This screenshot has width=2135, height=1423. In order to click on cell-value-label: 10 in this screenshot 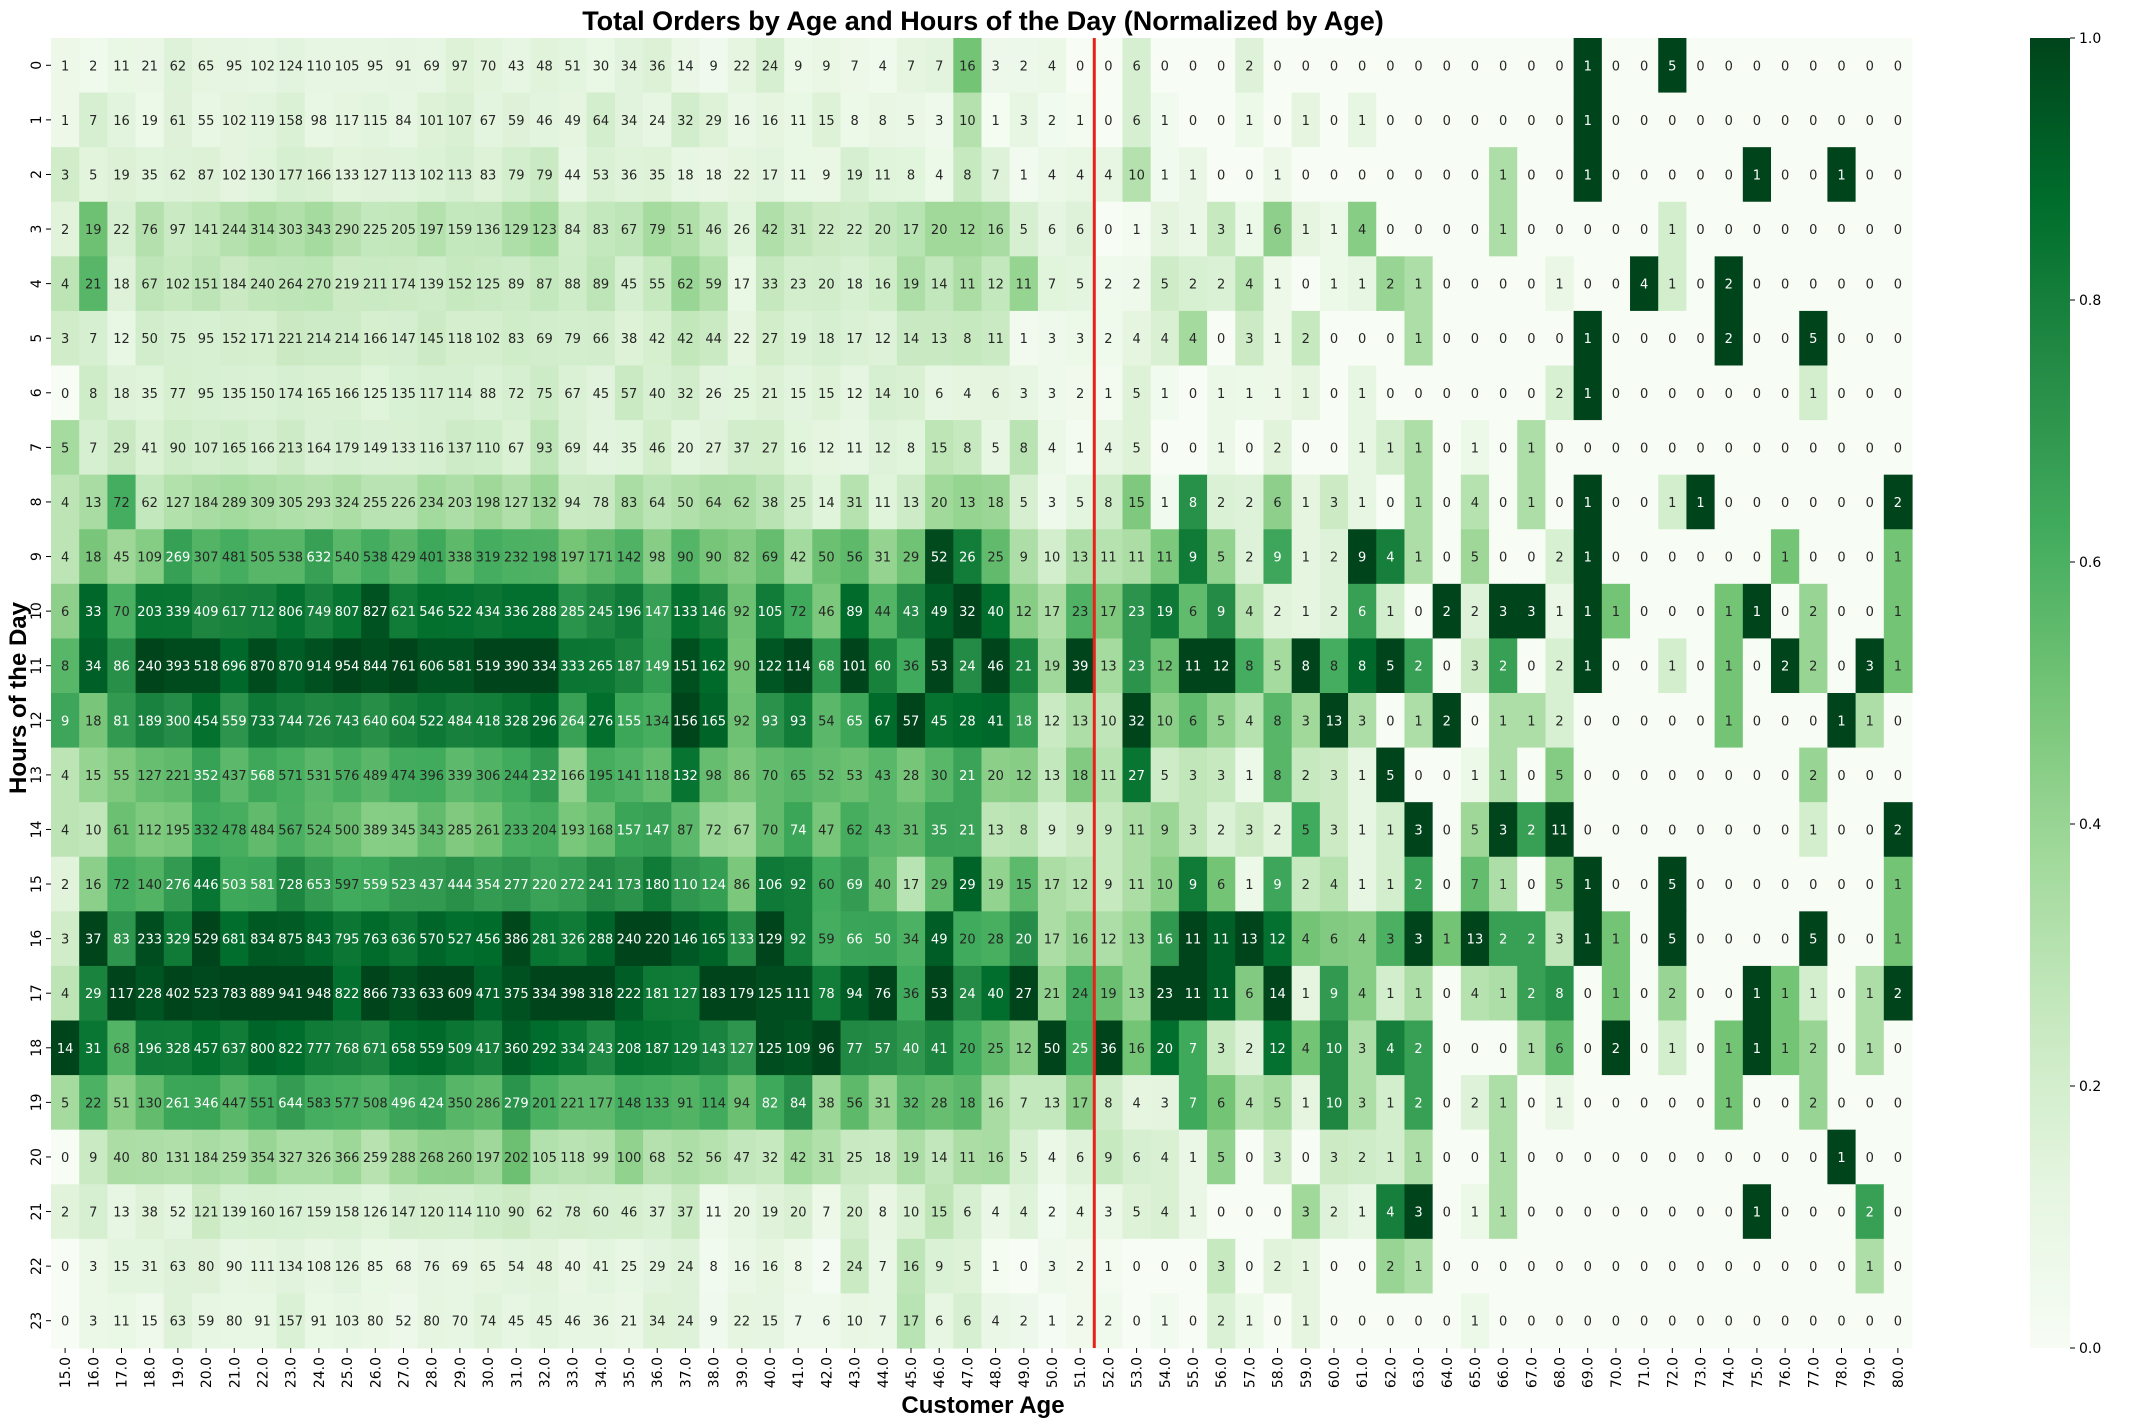, I will do `click(1165, 885)`.